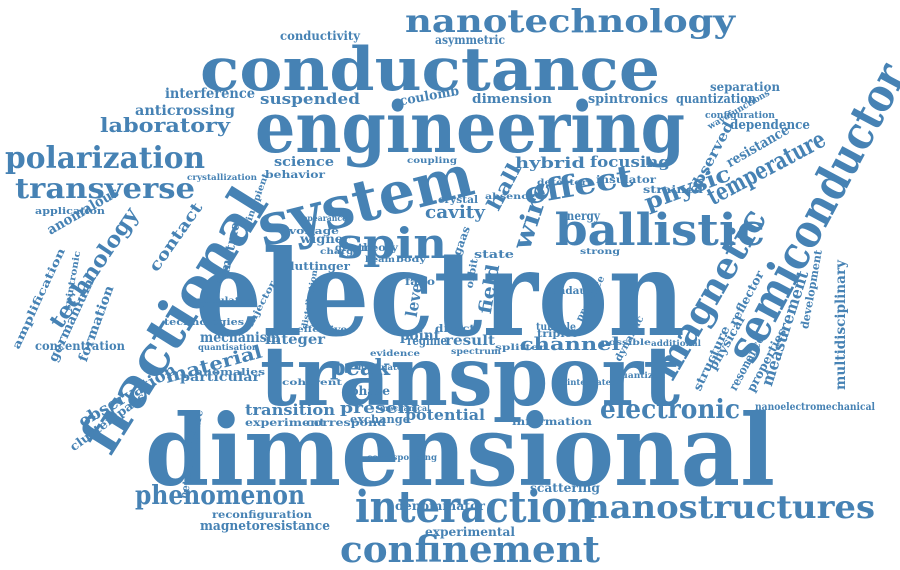 Image resolution: width=900 pixels, height=570 pixels. What do you see at coordinates (70, 212) in the screenshot?
I see `word-application: application` at bounding box center [70, 212].